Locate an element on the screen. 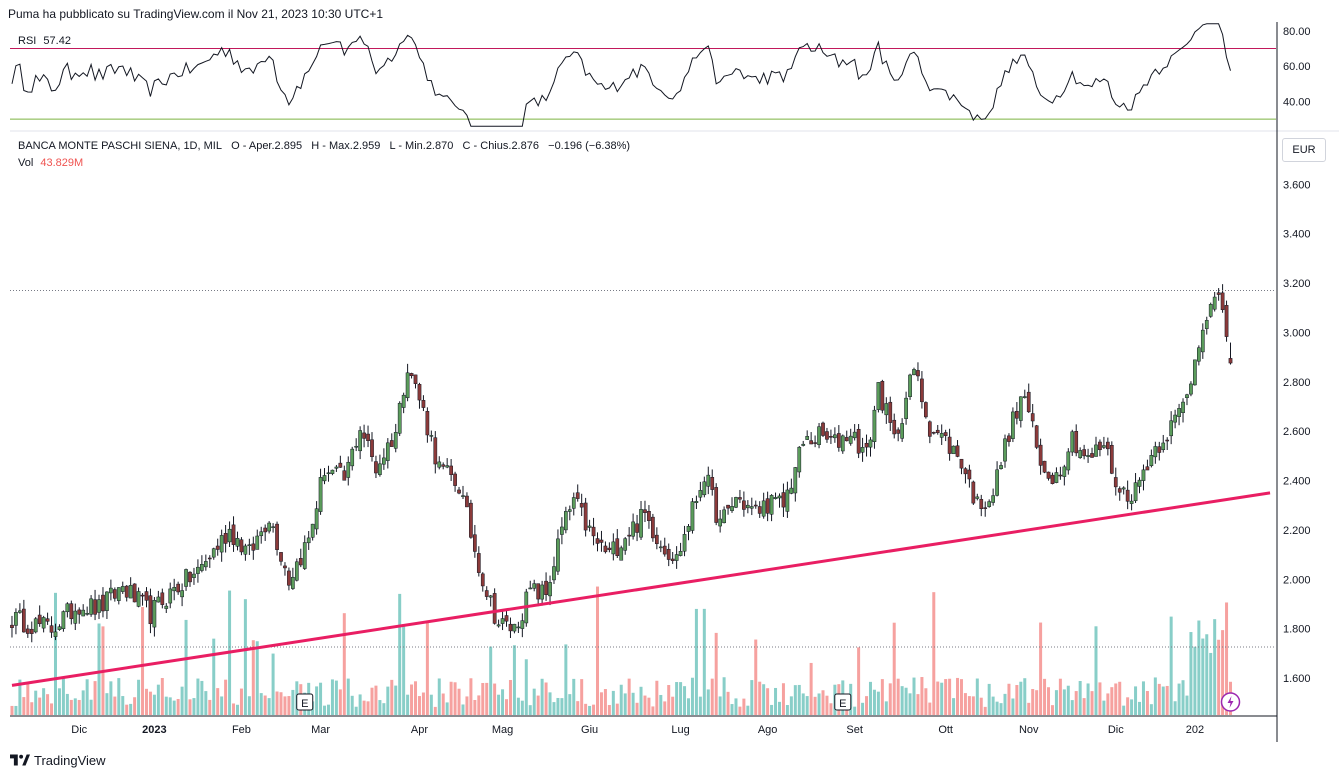 This screenshot has height=778, width=1339. close-label: C is located at coordinates (466, 146).